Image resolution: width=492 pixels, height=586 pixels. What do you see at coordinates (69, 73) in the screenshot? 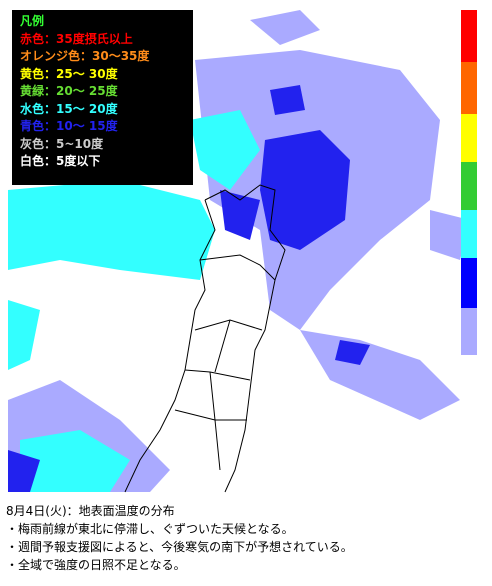
I see `legend-item: 黄色：25～ 30度` at bounding box center [69, 73].